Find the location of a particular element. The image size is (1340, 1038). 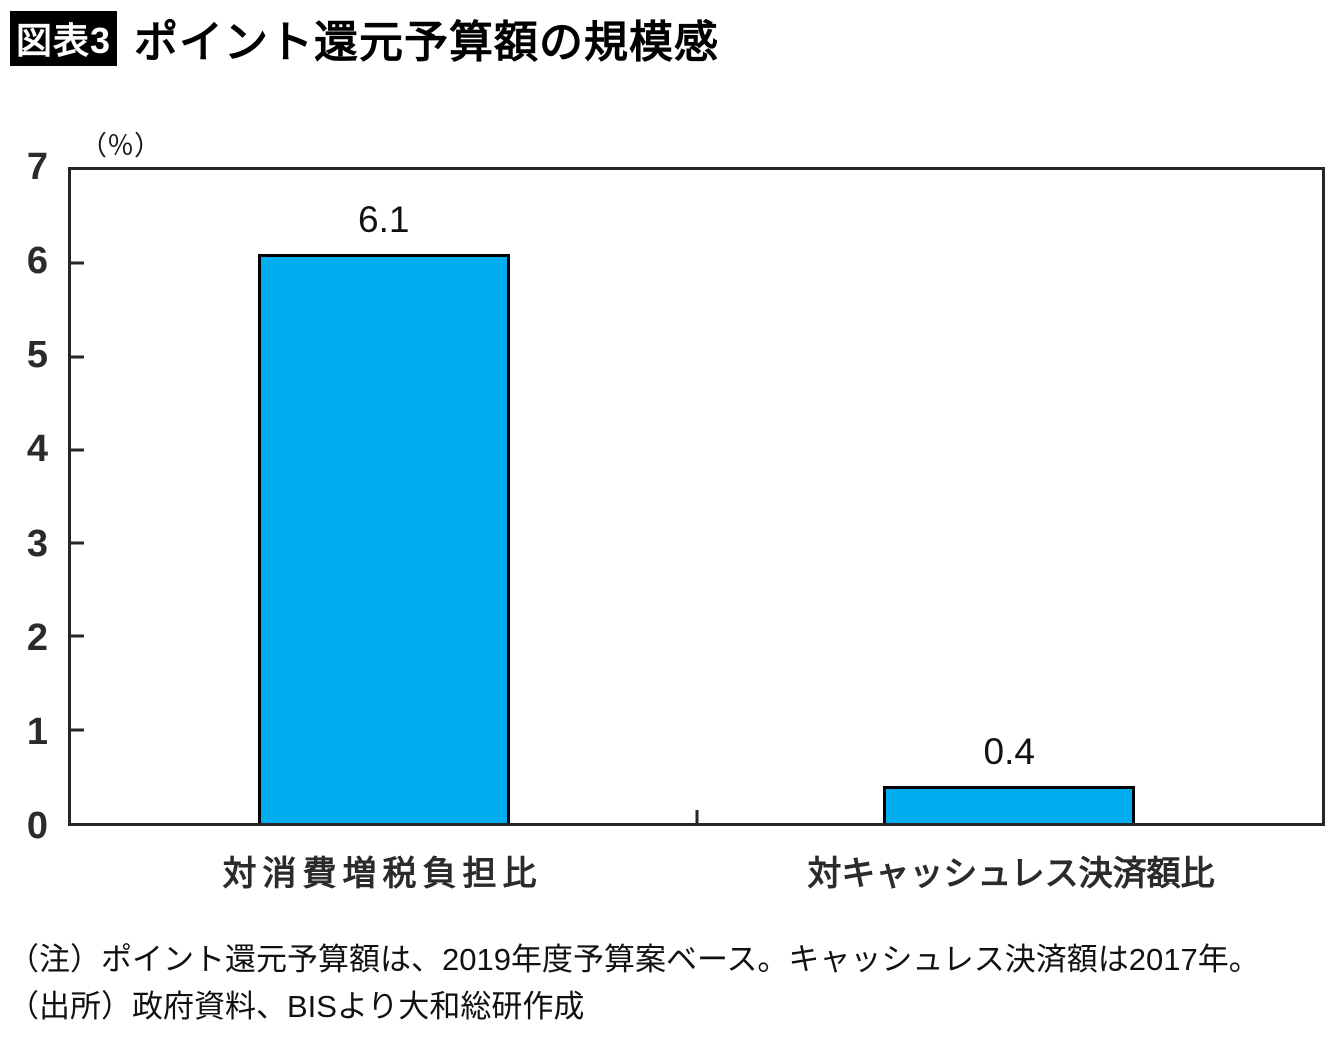

figure-number-badge: 図表3 is located at coordinates (64, 38).